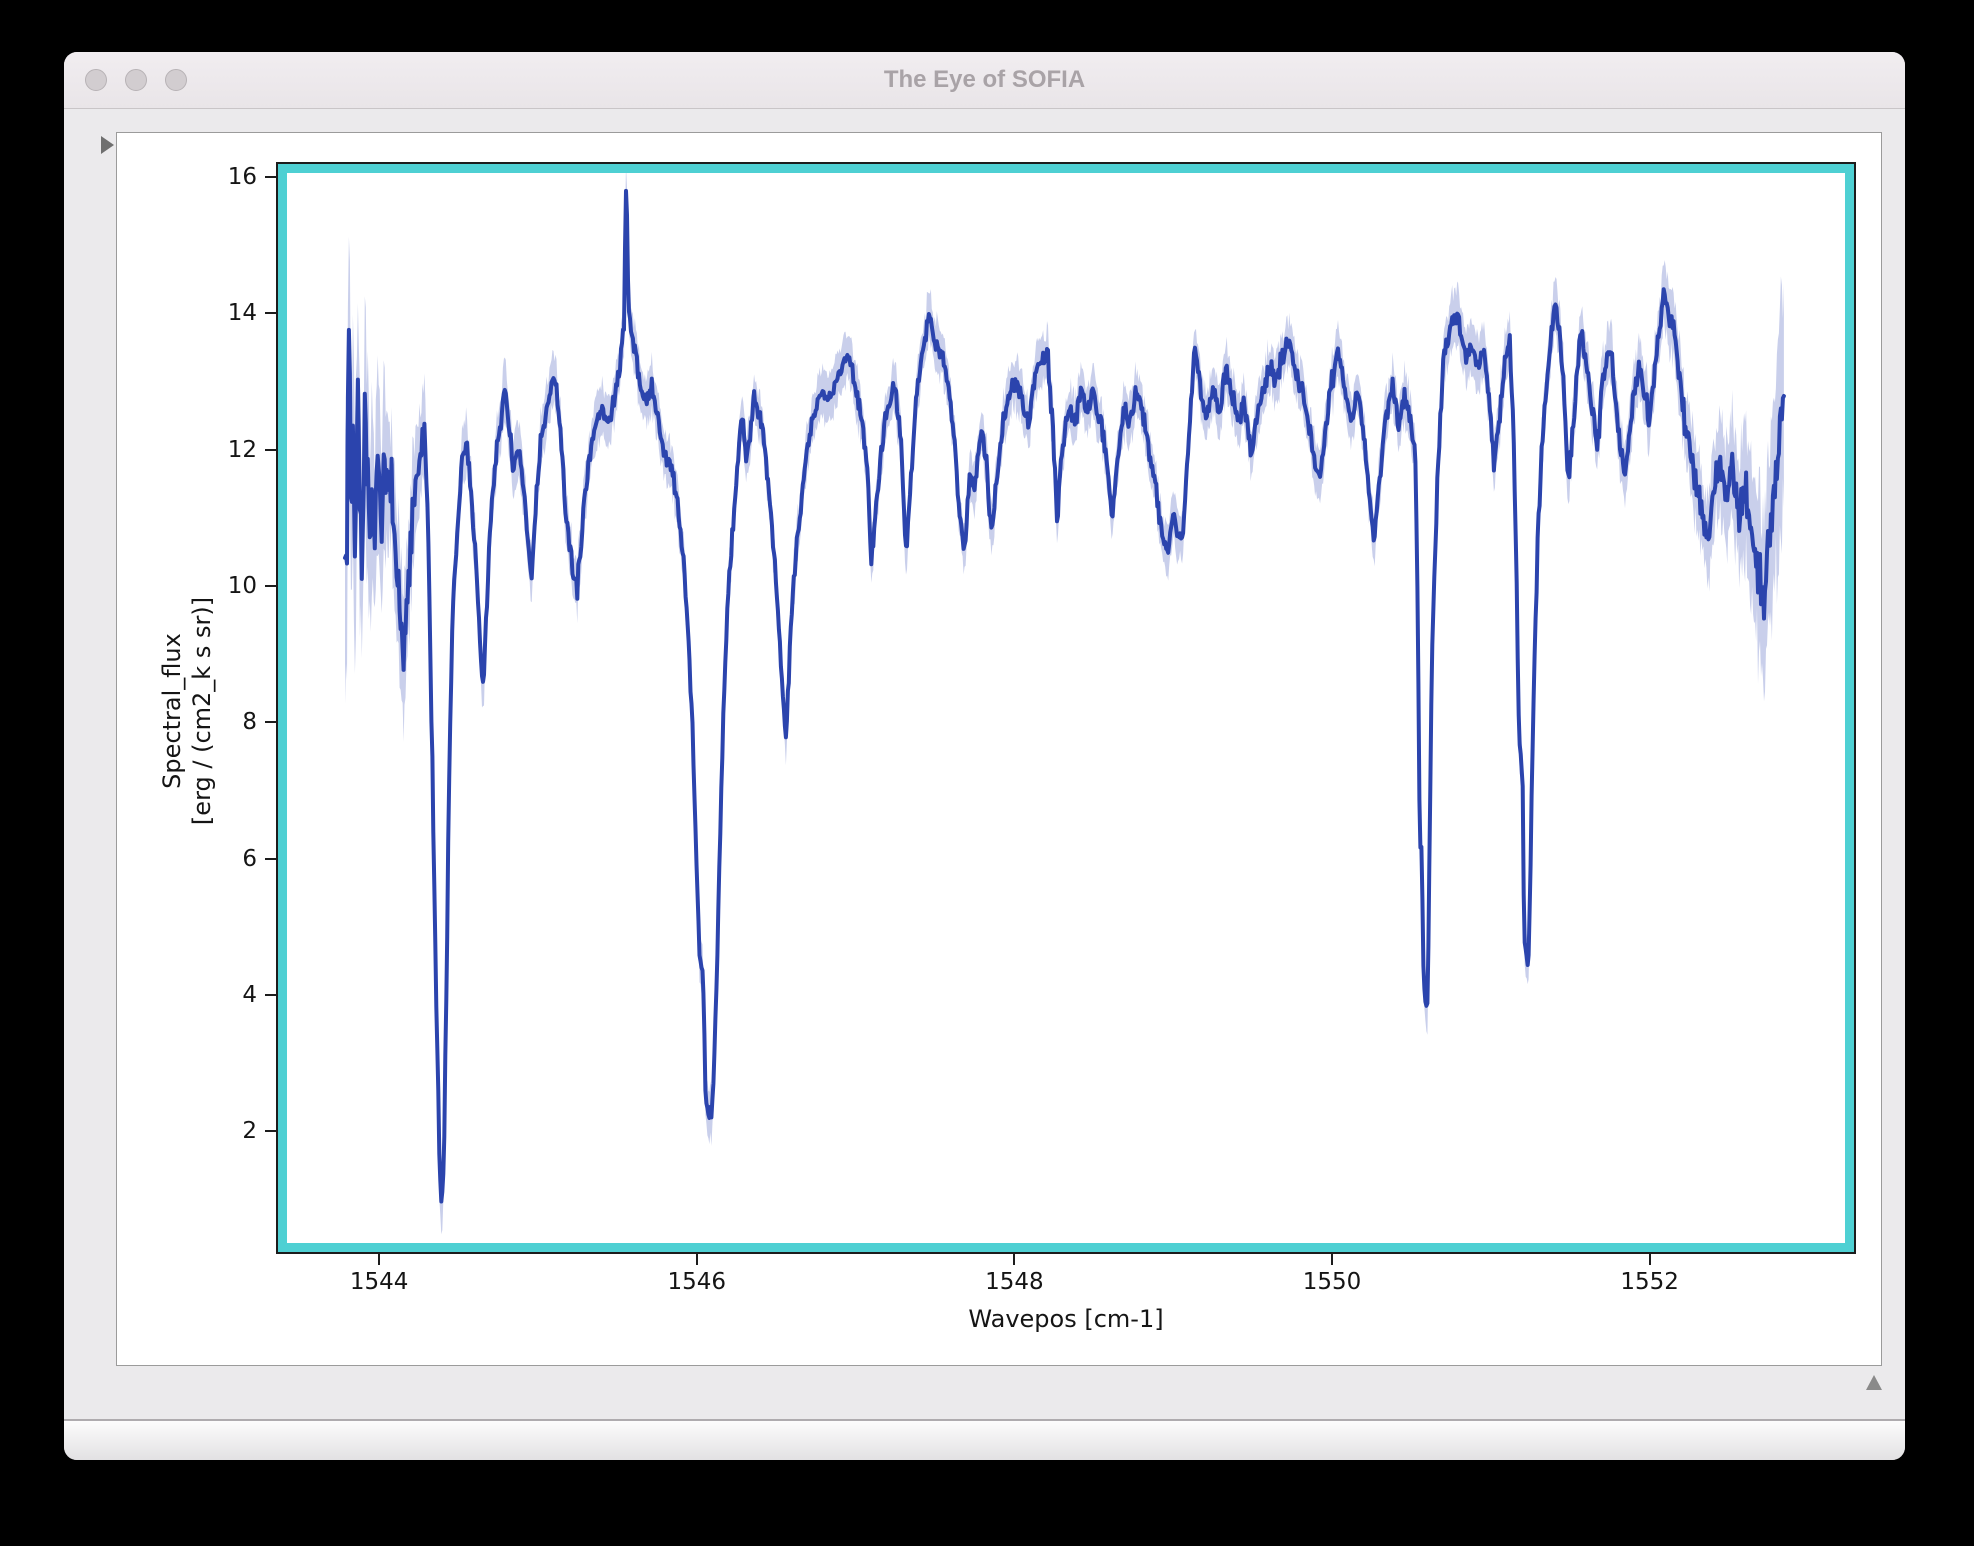 The height and width of the screenshot is (1546, 1974). What do you see at coordinates (1874, 1382) in the screenshot?
I see `scroll-up-icon` at bounding box center [1874, 1382].